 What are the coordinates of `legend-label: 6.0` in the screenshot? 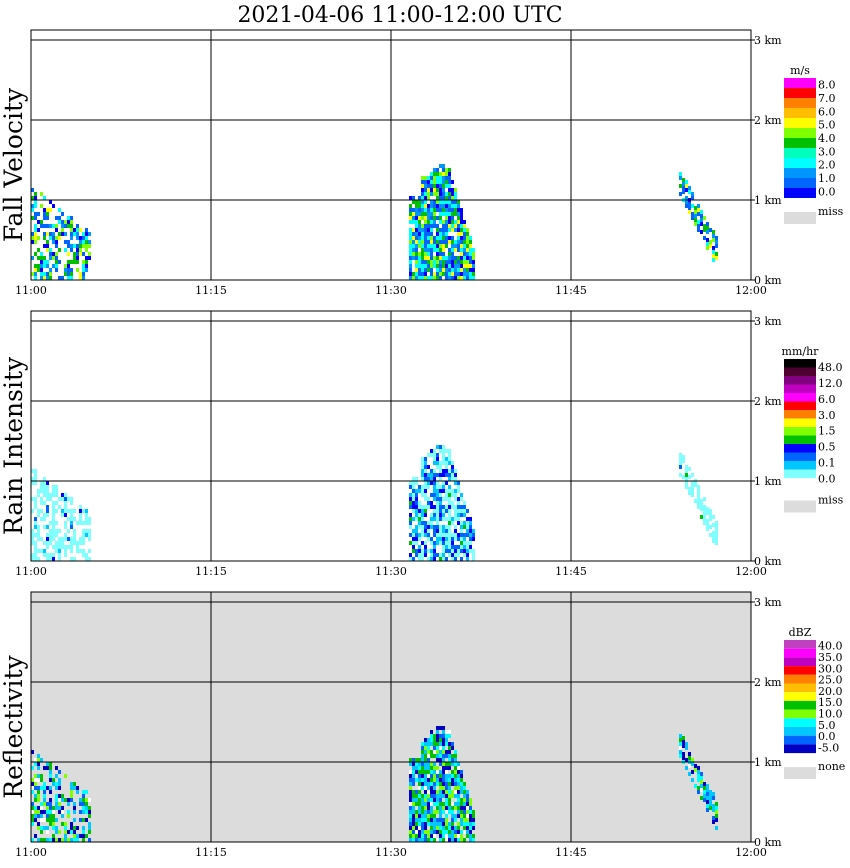 It's located at (827, 399).